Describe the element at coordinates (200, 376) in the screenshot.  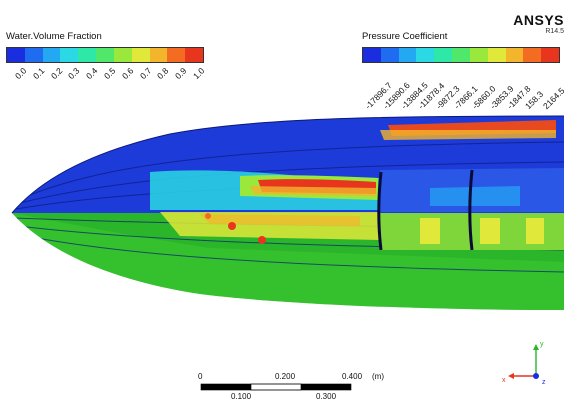
I see `scale-tick-0: 0` at that location.